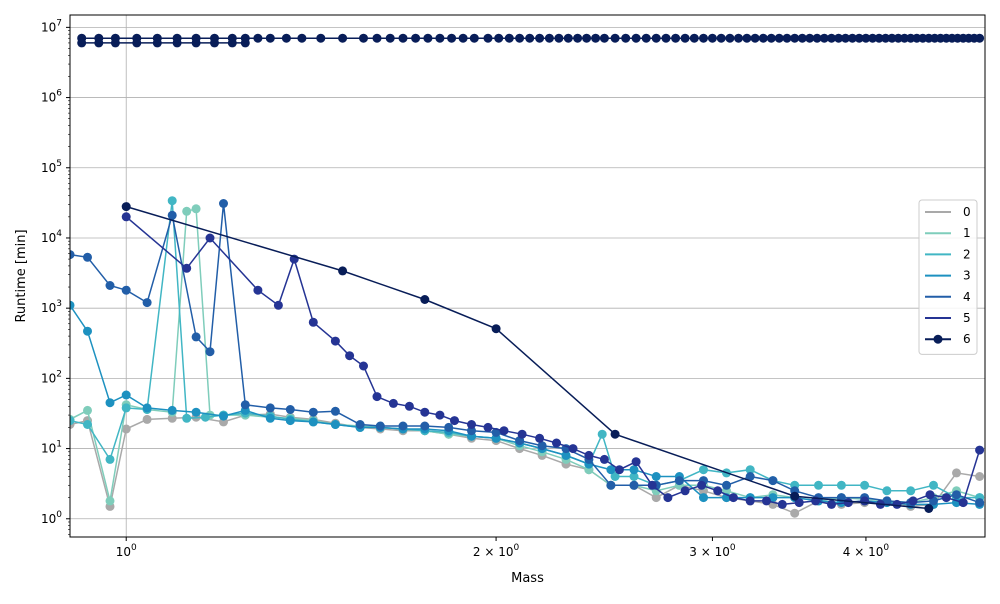 The width and height of the screenshot is (1000, 604). What do you see at coordinates (517, 548) in the screenshot?
I see `x-tick-label-exponent: 0` at bounding box center [517, 548].